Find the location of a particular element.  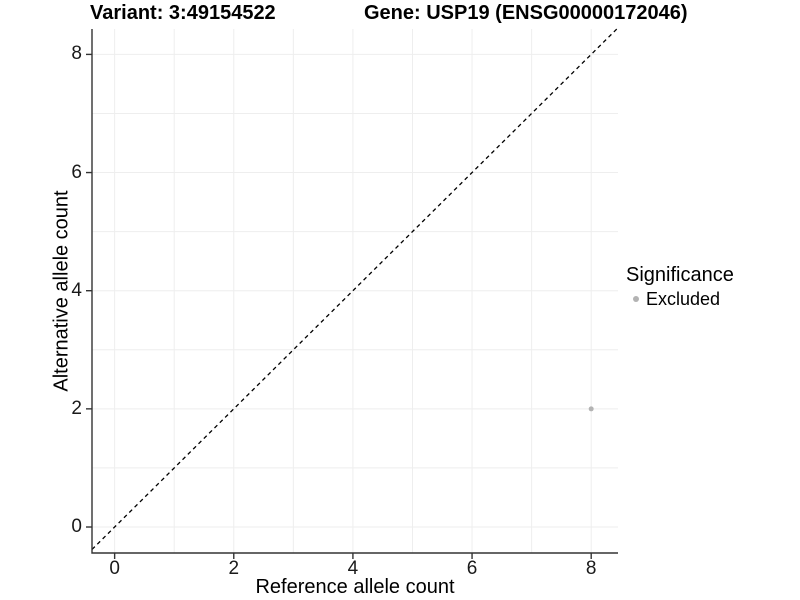

x-tick-label: 4 is located at coordinates (353, 568).